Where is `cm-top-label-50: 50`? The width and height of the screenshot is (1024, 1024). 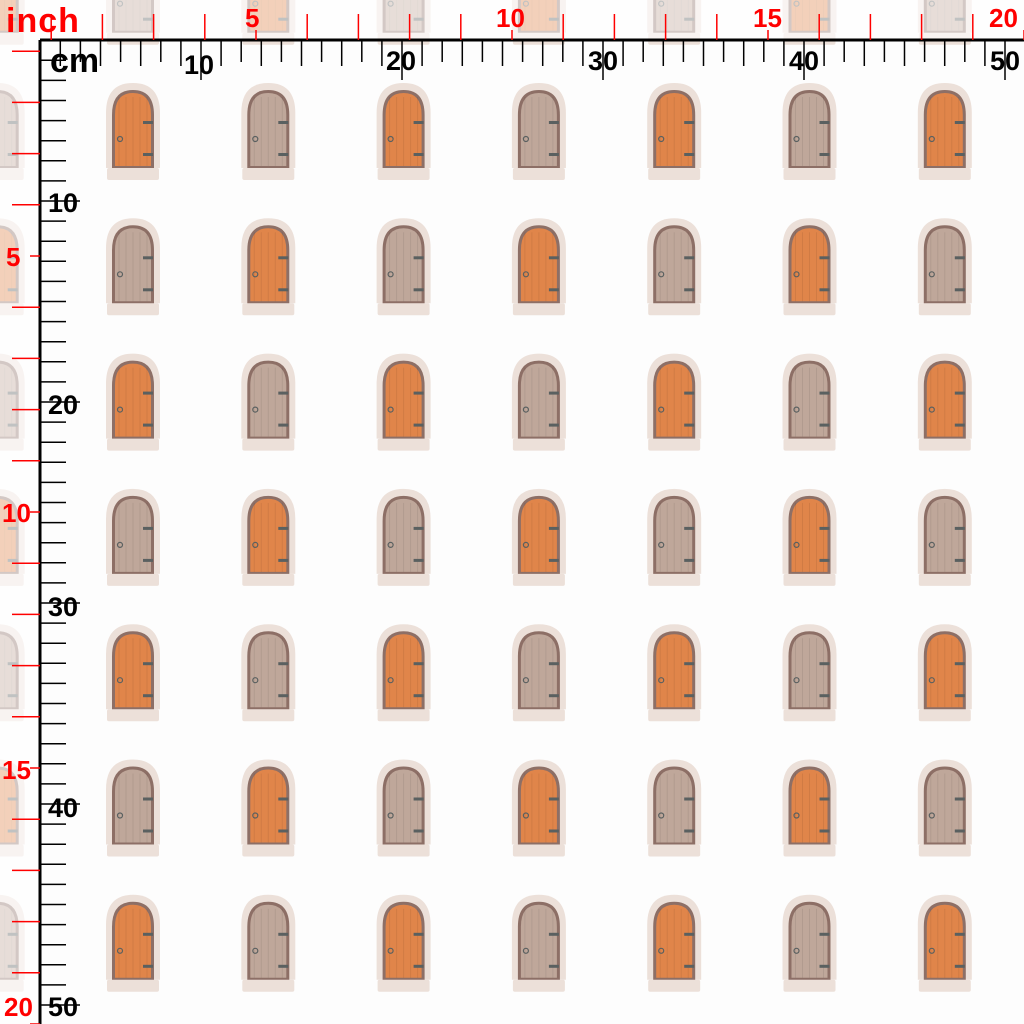
cm-top-label-50: 50 is located at coordinates (1005, 61).